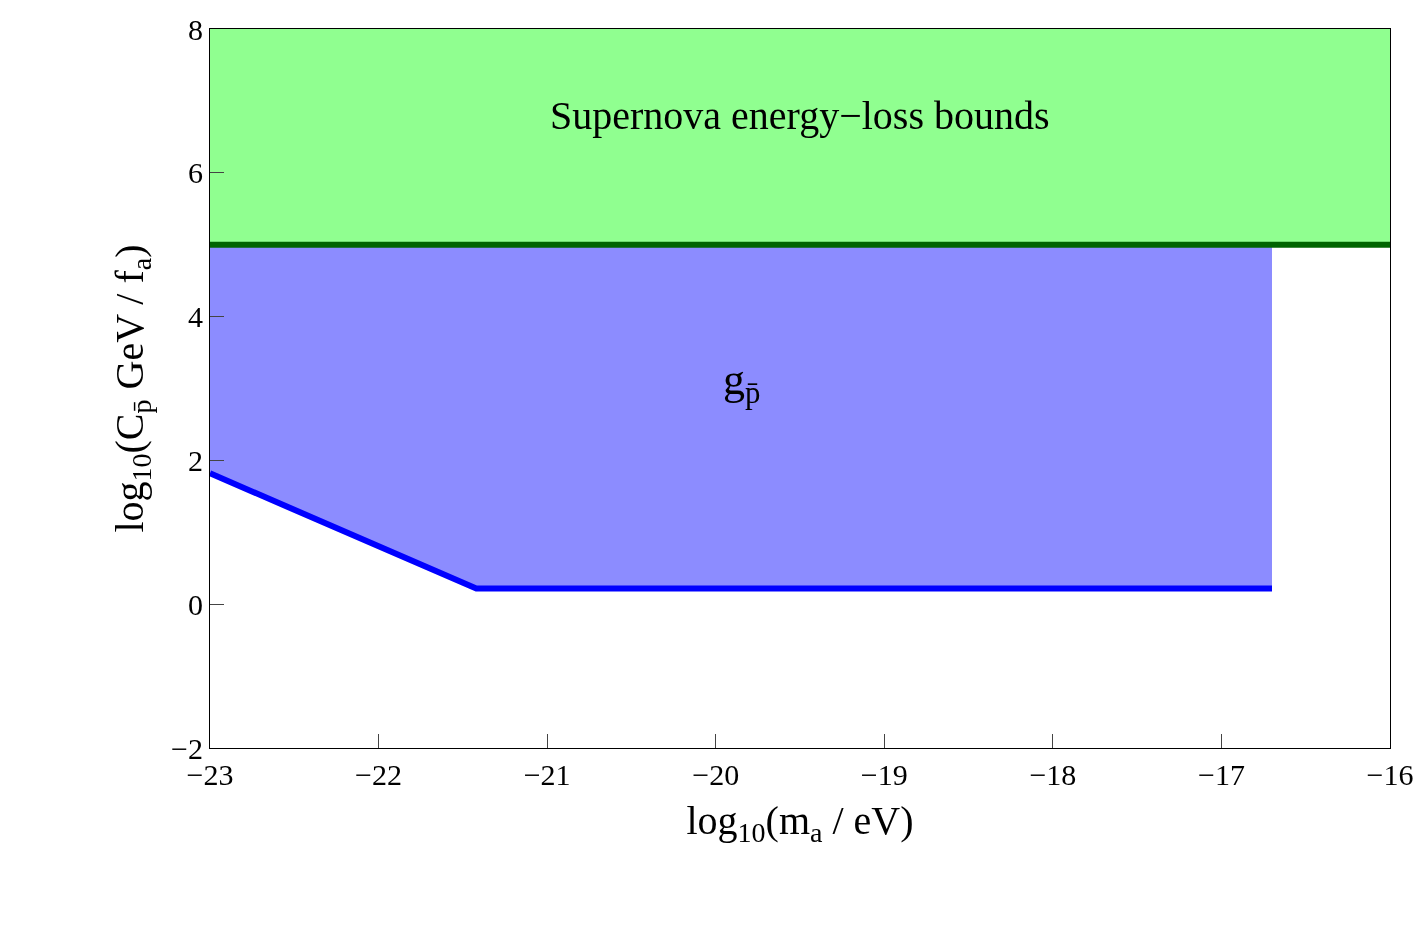  Describe the element at coordinates (1221, 774) in the screenshot. I see `x-tick-label: −17` at that location.